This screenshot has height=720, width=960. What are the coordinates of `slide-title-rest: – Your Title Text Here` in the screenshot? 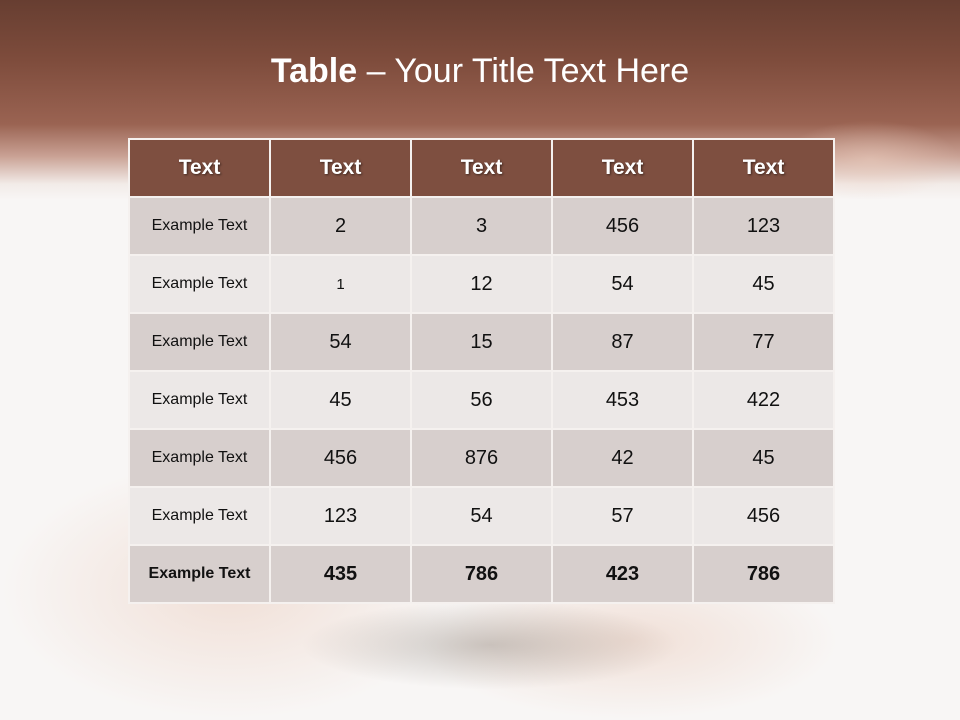 It's located at (523, 71).